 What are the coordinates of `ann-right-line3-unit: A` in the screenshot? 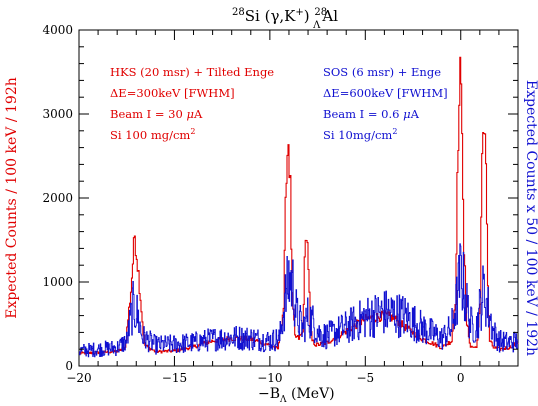 It's located at (415, 114).